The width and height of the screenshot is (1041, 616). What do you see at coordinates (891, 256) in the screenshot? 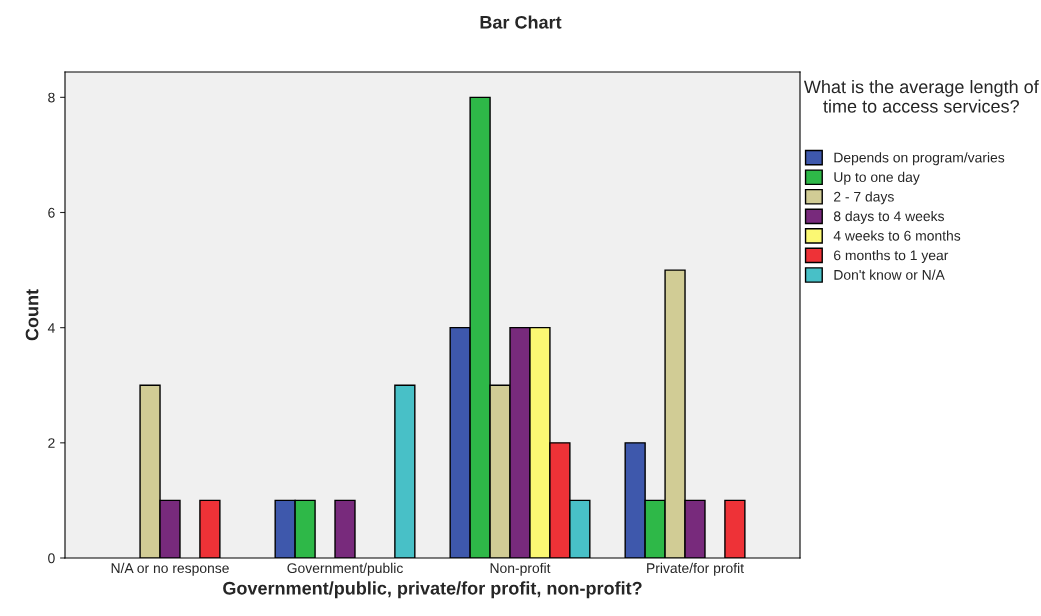
I see `legend-label: 6 months to 1 year` at bounding box center [891, 256].